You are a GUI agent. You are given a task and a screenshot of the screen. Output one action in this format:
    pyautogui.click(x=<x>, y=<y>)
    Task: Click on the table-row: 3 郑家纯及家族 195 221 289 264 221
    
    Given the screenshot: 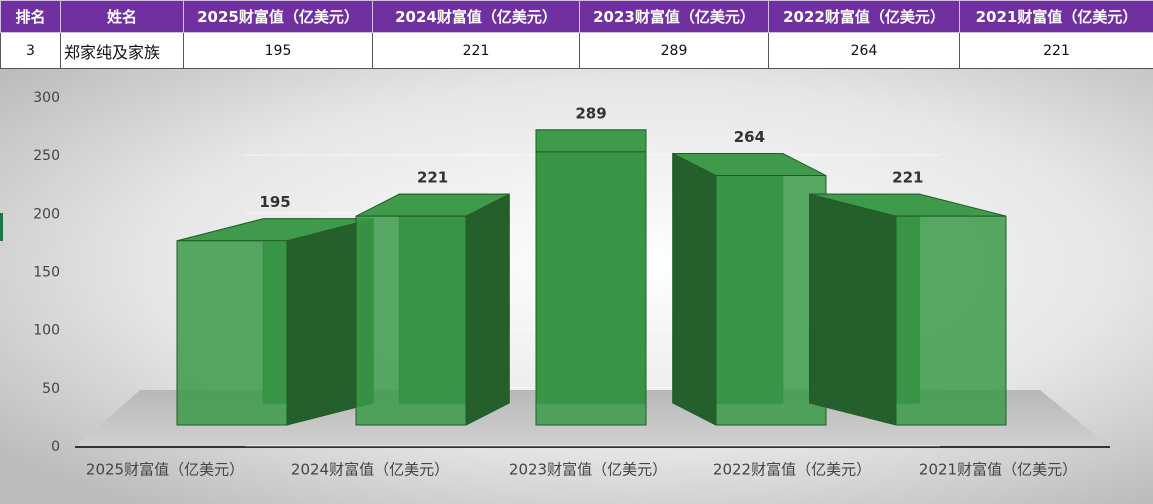 What is the action you would take?
    pyautogui.click(x=576, y=50)
    